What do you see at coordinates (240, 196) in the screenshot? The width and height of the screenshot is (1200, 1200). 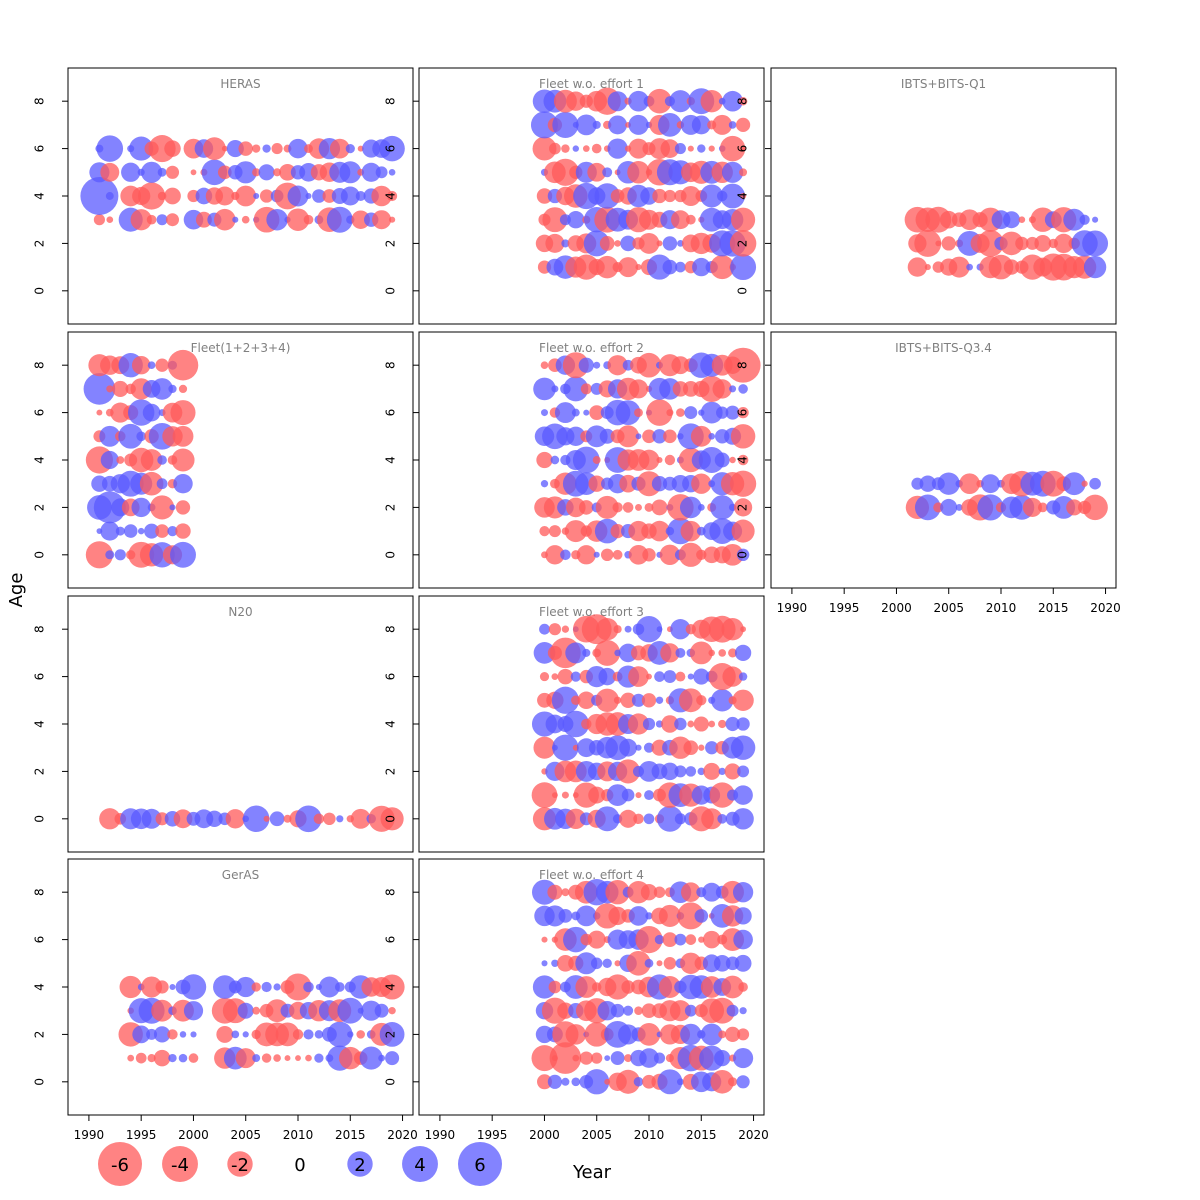 I see `panel-heras: HERAS` at bounding box center [240, 196].